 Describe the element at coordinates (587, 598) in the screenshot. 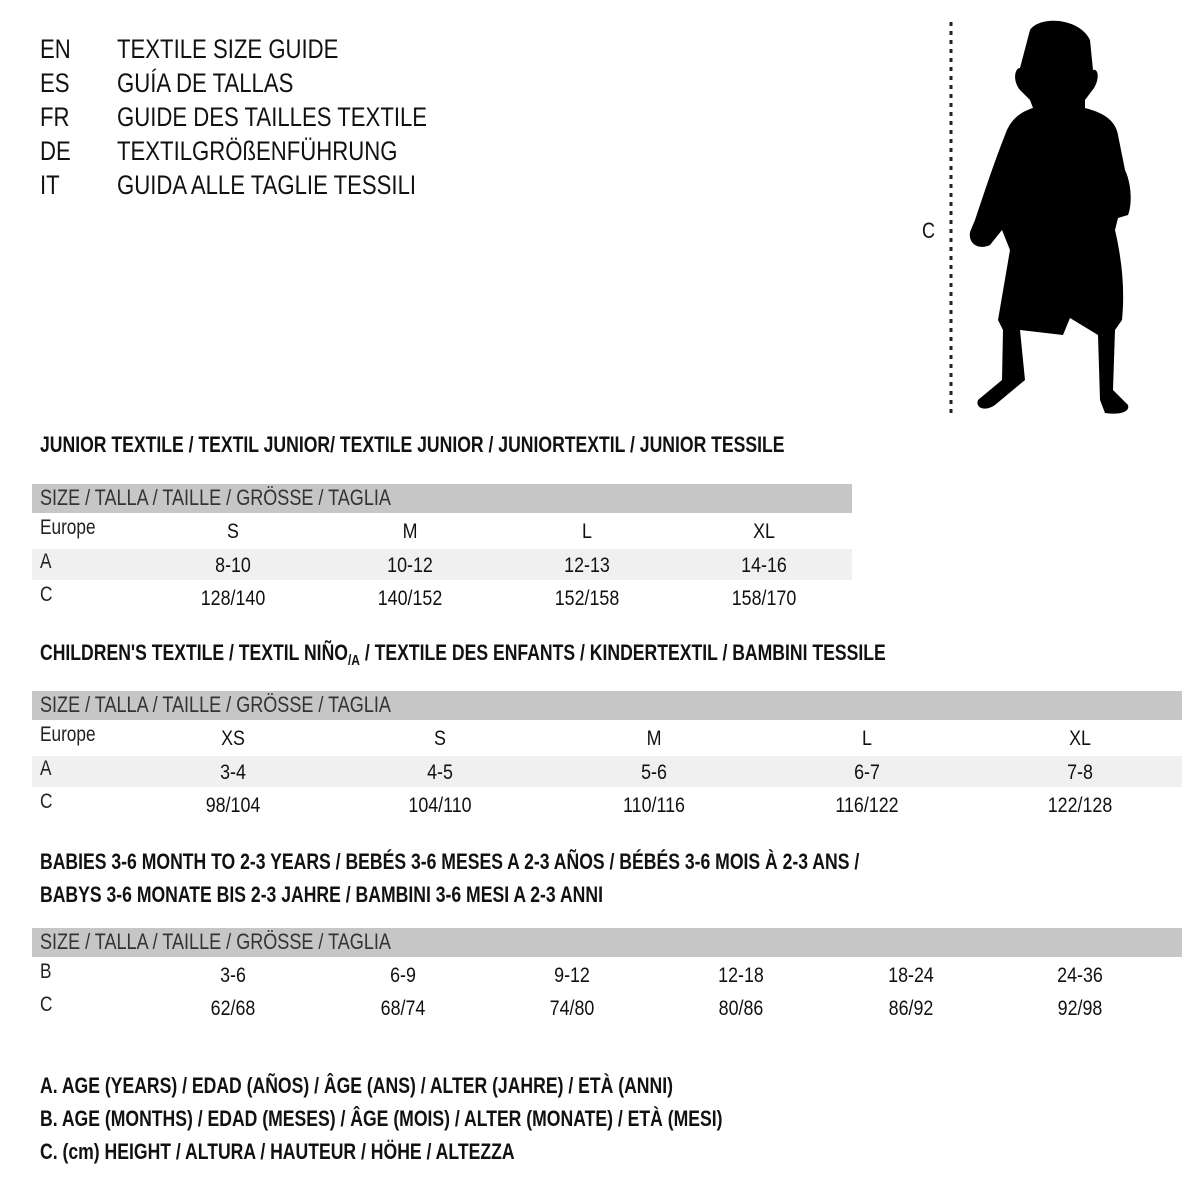

I see `table-cell: 152/158` at that location.